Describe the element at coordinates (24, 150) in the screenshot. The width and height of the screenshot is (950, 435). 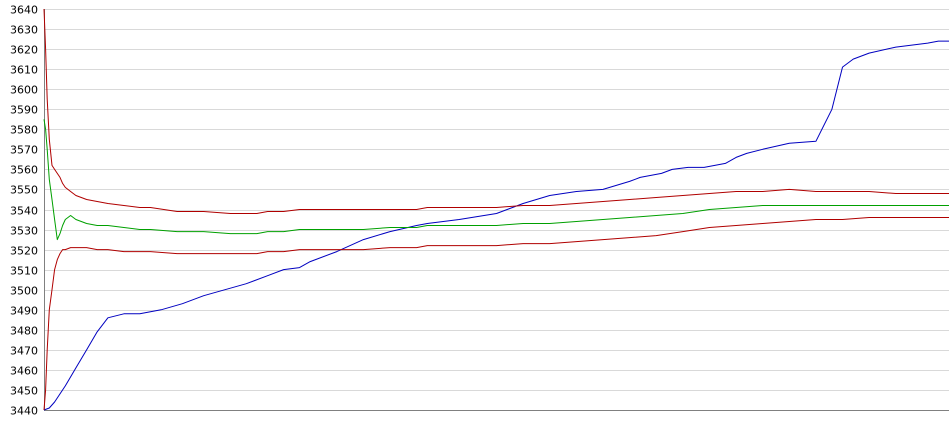
I see `y-tick-label: 3570` at that location.